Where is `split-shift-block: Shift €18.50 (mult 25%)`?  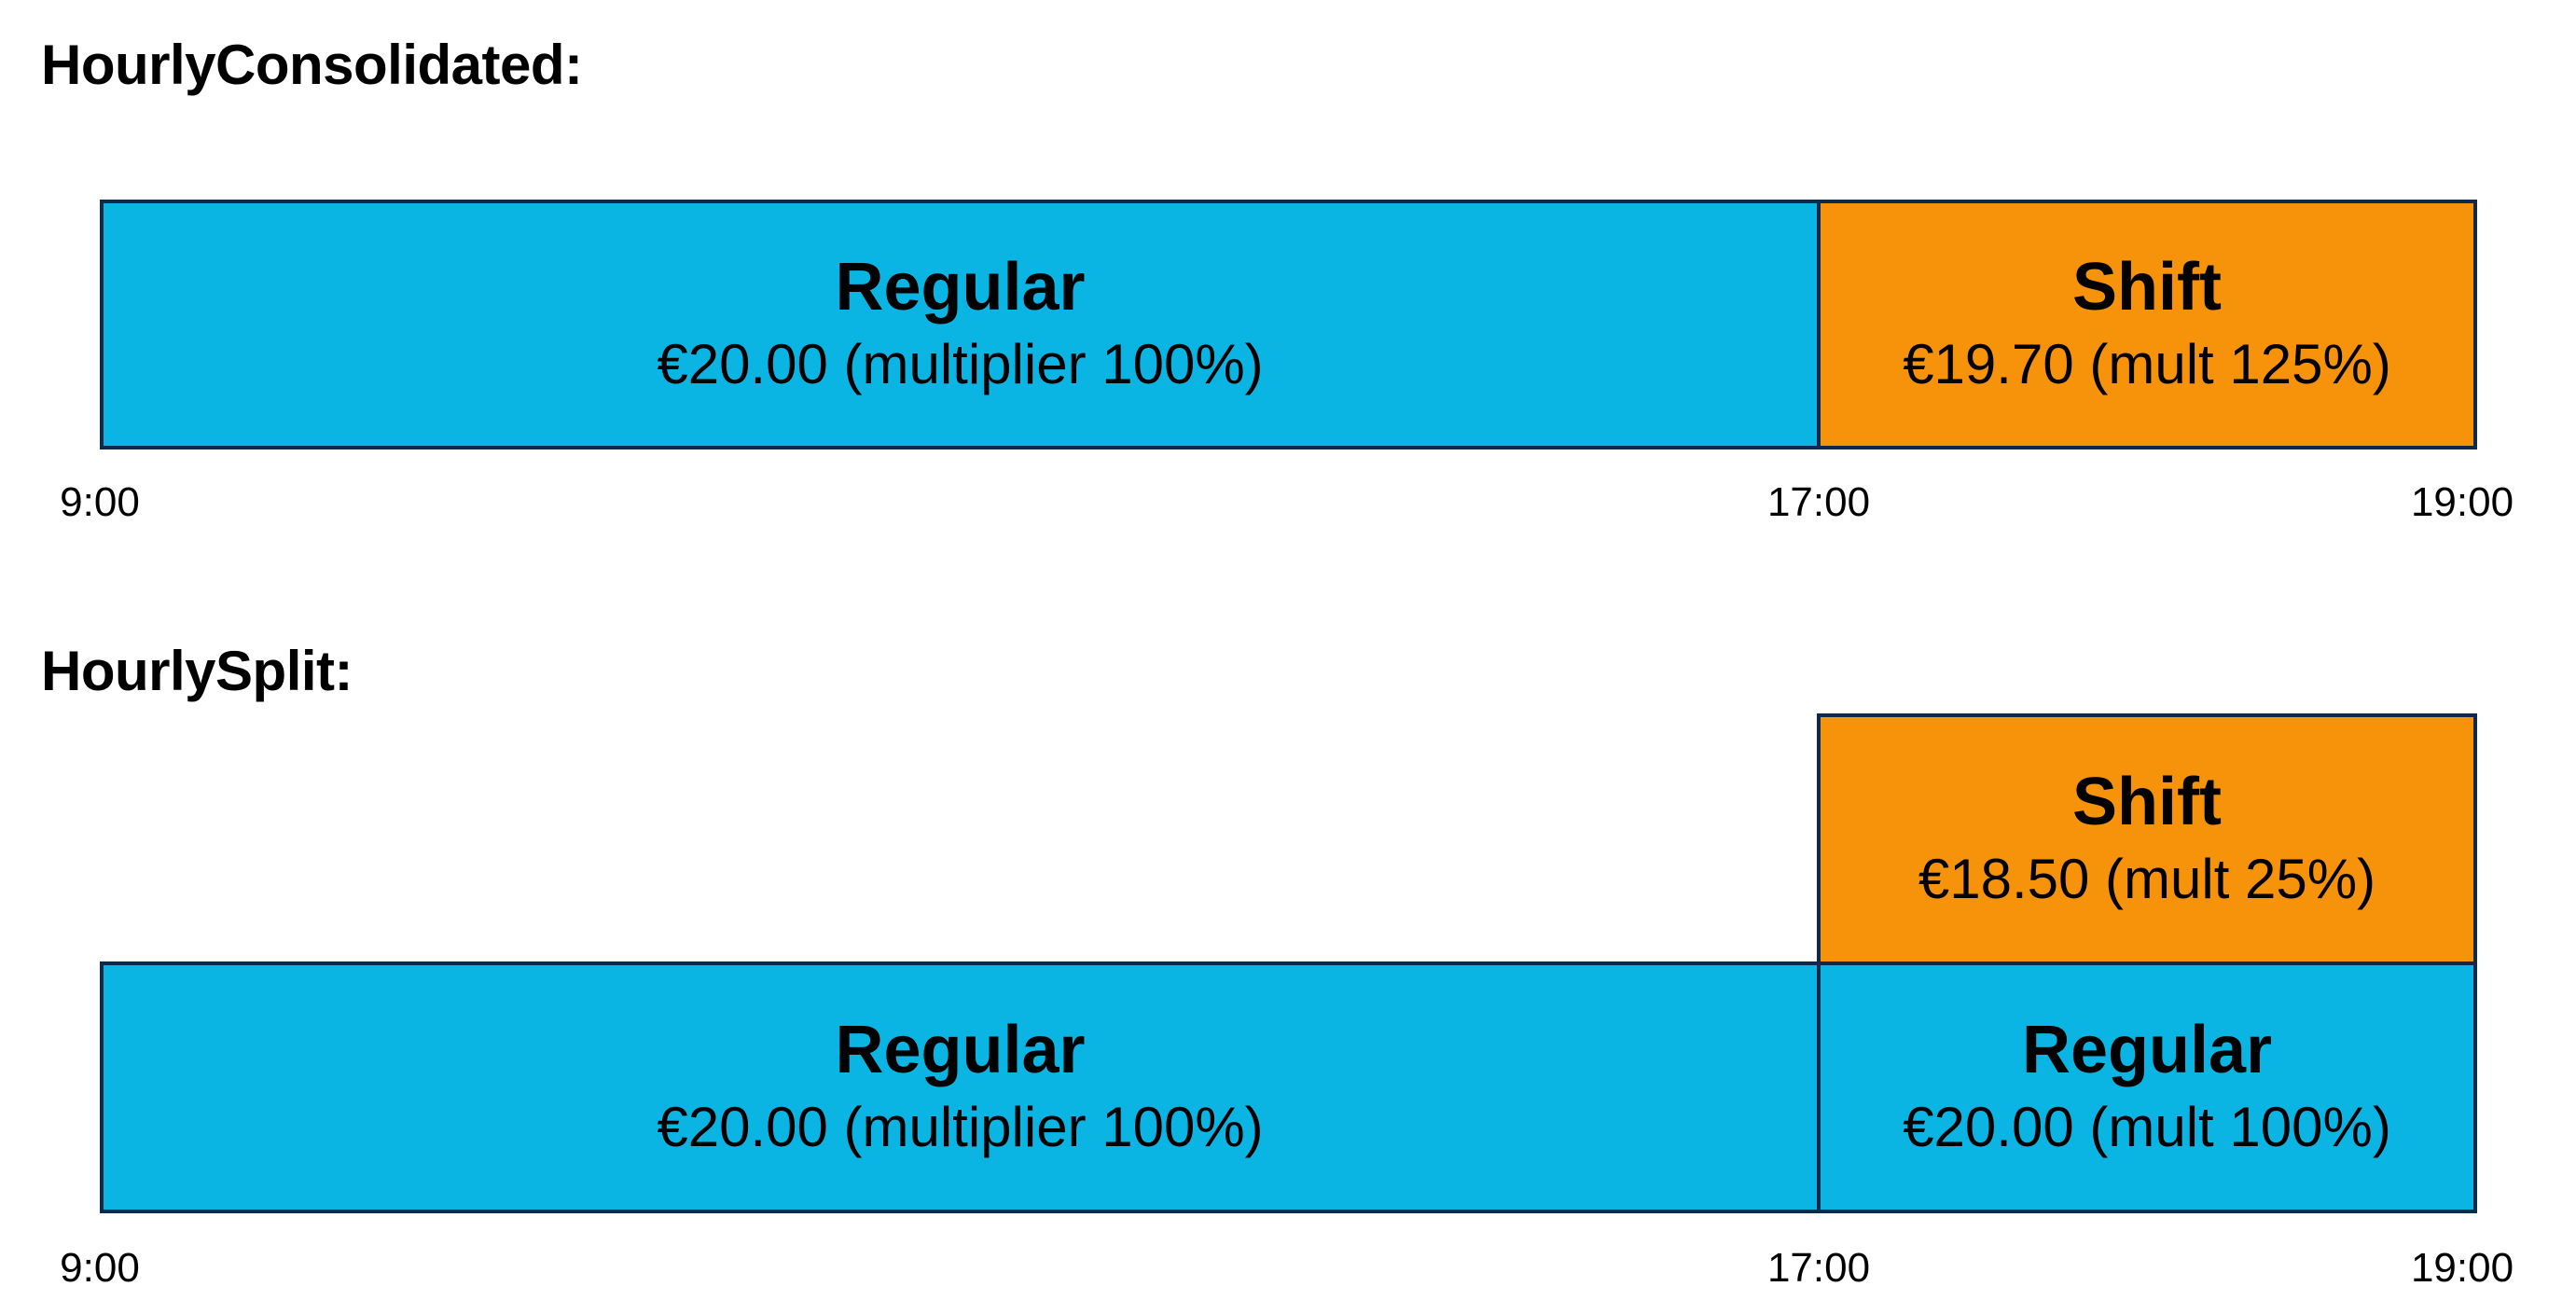
split-shift-block: Shift €18.50 (mult 25%) is located at coordinates (2147, 839).